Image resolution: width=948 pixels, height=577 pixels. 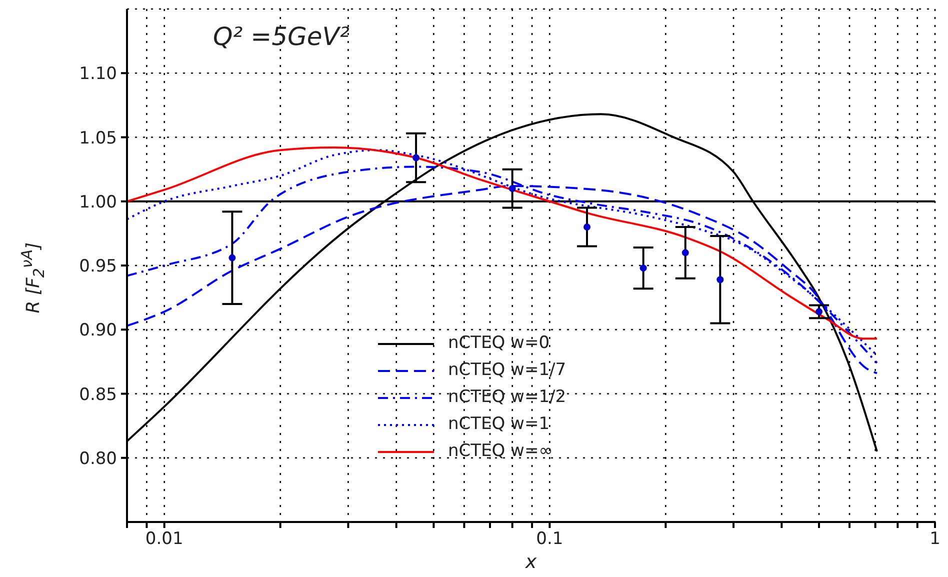 I want to click on legend-label: nCTEQ w=1/7, so click(x=507, y=370).